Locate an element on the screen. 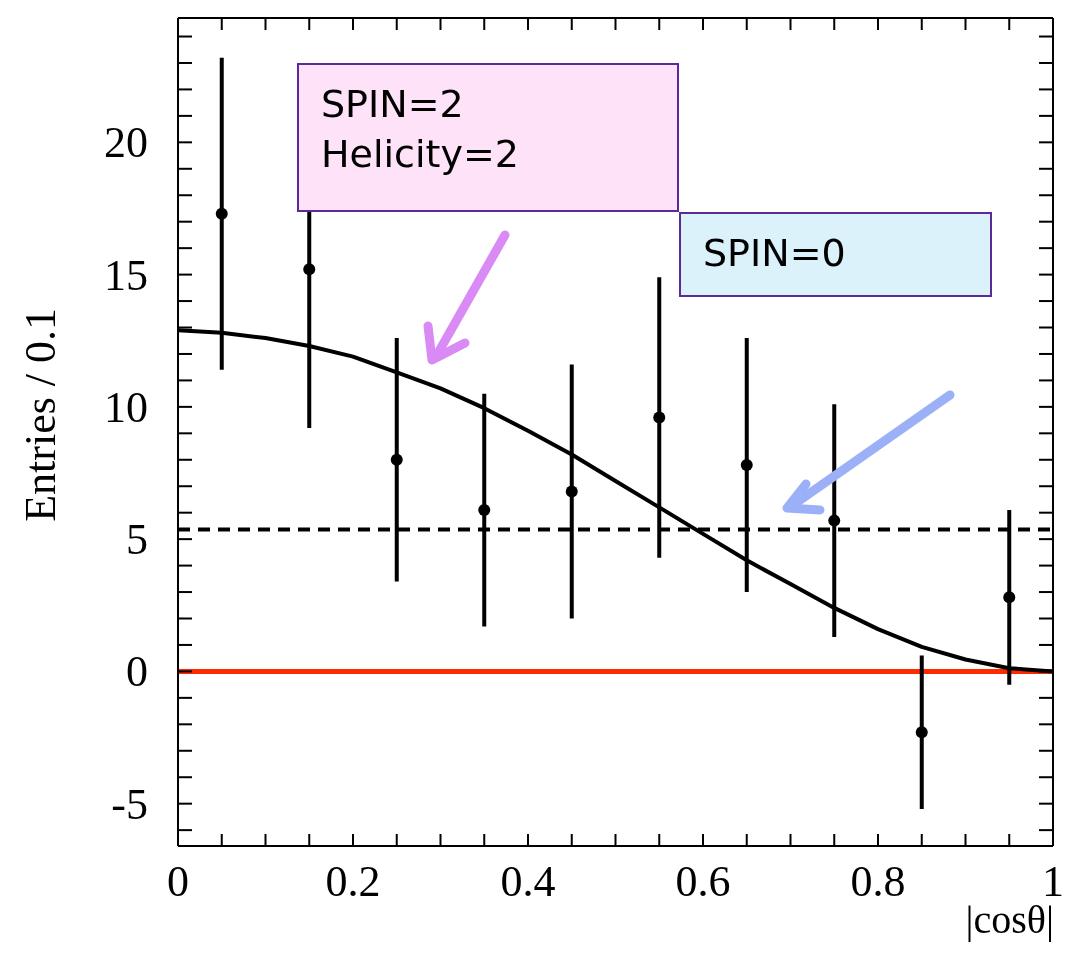  annotation: SPIN=2 Helicity=2 is located at coordinates (420, 129).